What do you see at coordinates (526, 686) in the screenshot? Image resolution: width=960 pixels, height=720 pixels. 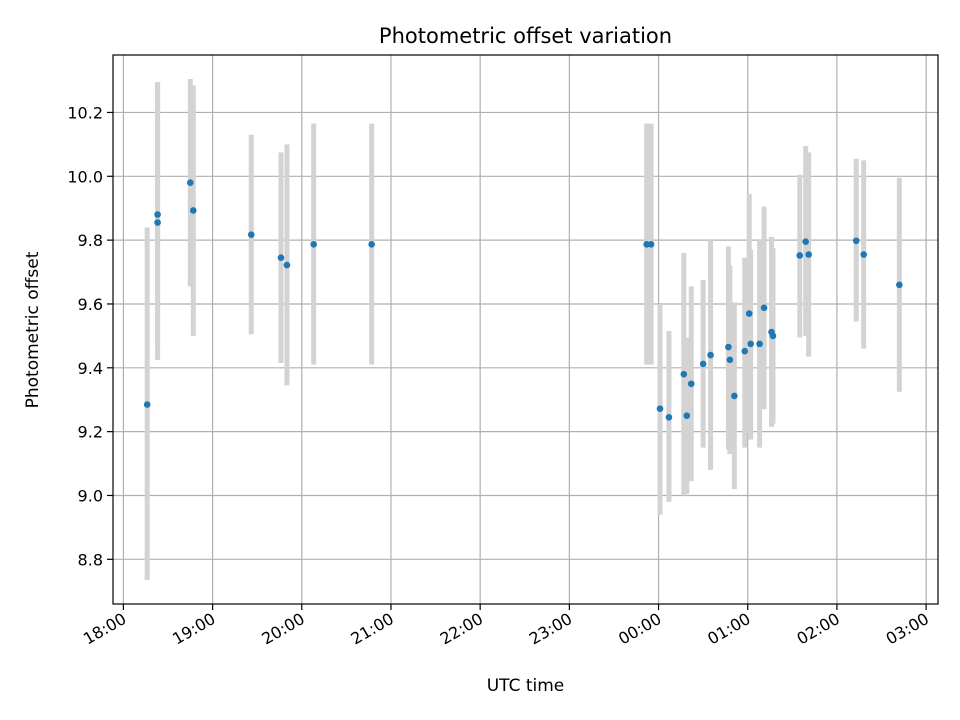 I see `x-axis-label: UTC time` at bounding box center [526, 686].